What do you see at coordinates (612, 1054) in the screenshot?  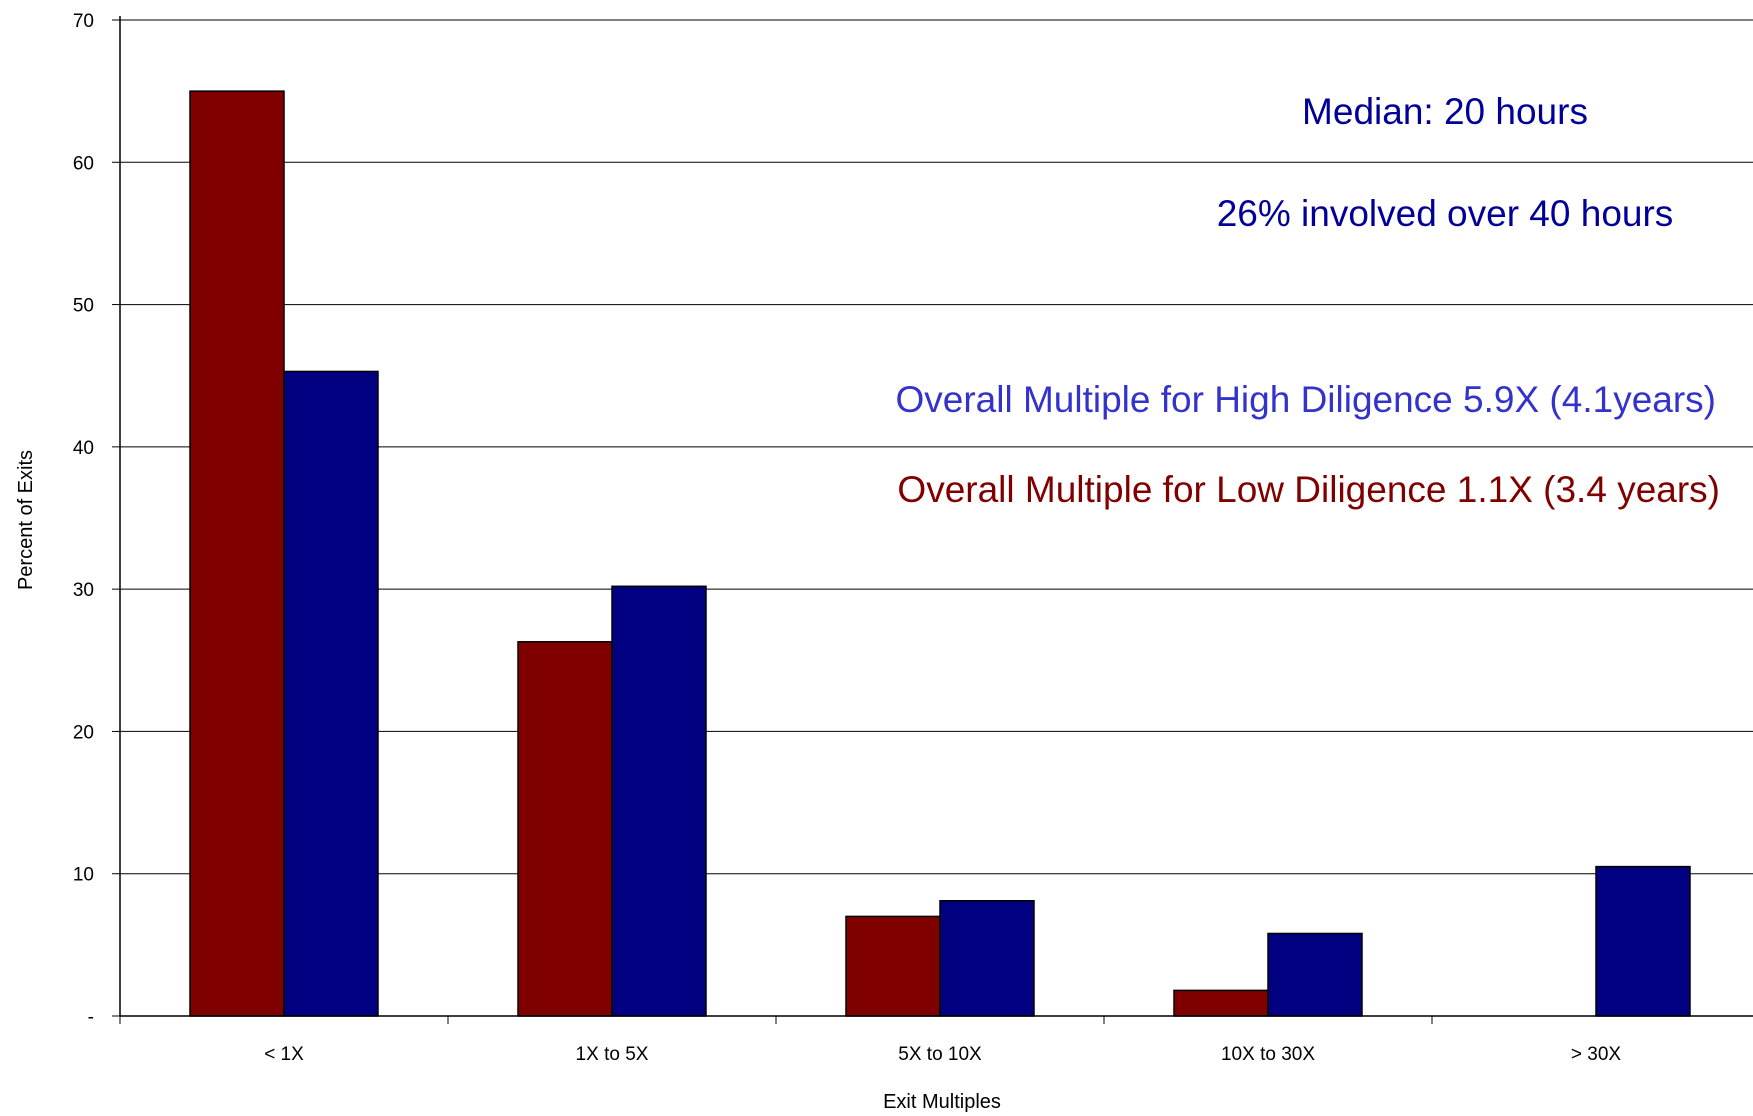 I see `x-tick-label-1: 1X to 5X` at bounding box center [612, 1054].